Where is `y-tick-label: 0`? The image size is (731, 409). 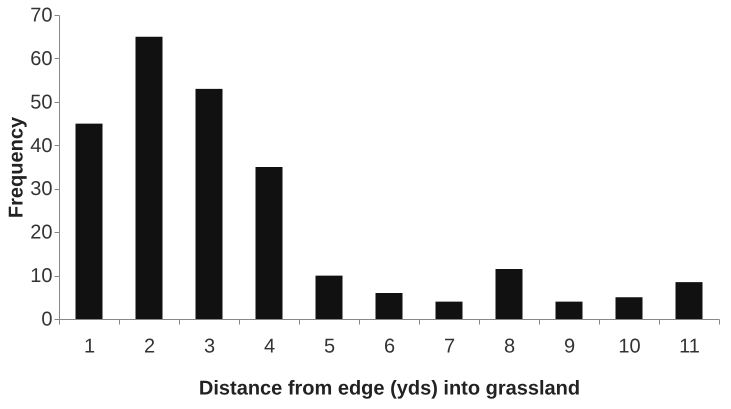 y-tick-label: 0 is located at coordinates (46, 319).